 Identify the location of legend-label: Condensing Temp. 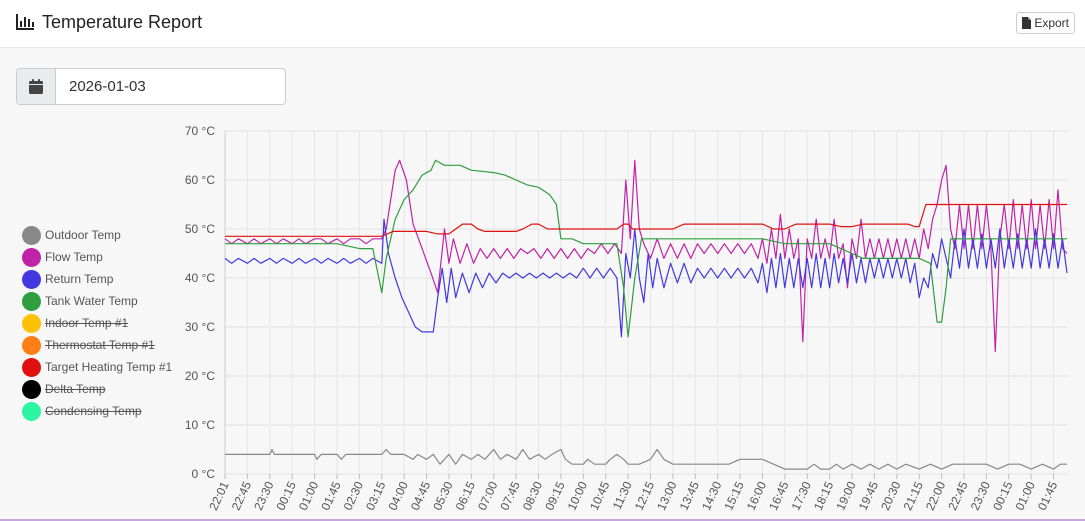
(93, 411).